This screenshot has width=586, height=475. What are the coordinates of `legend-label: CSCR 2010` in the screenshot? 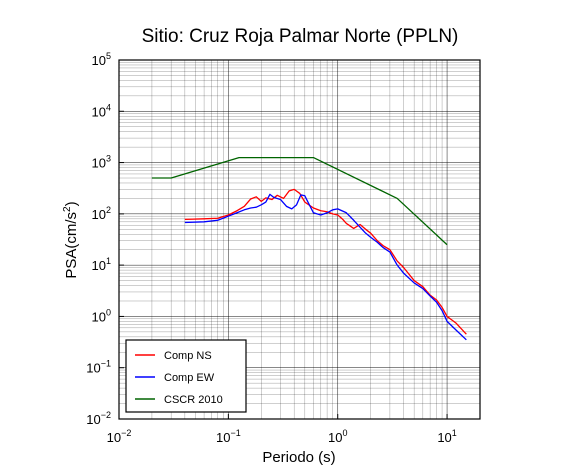 It's located at (193, 400).